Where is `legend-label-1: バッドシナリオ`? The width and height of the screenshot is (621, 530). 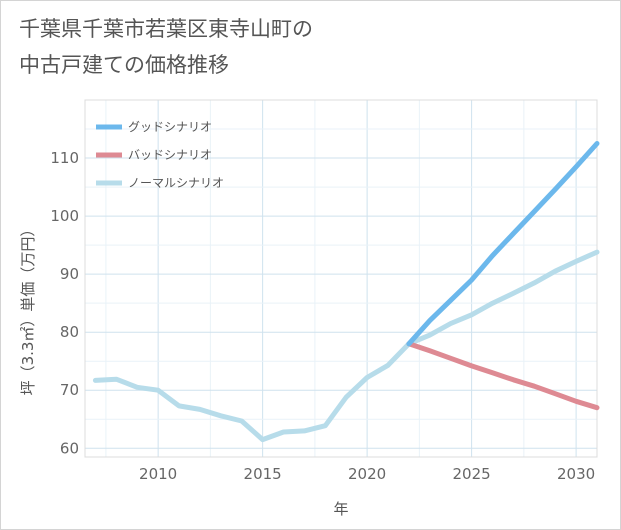 legend-label-1: バッドシナリオ is located at coordinates (170, 155).